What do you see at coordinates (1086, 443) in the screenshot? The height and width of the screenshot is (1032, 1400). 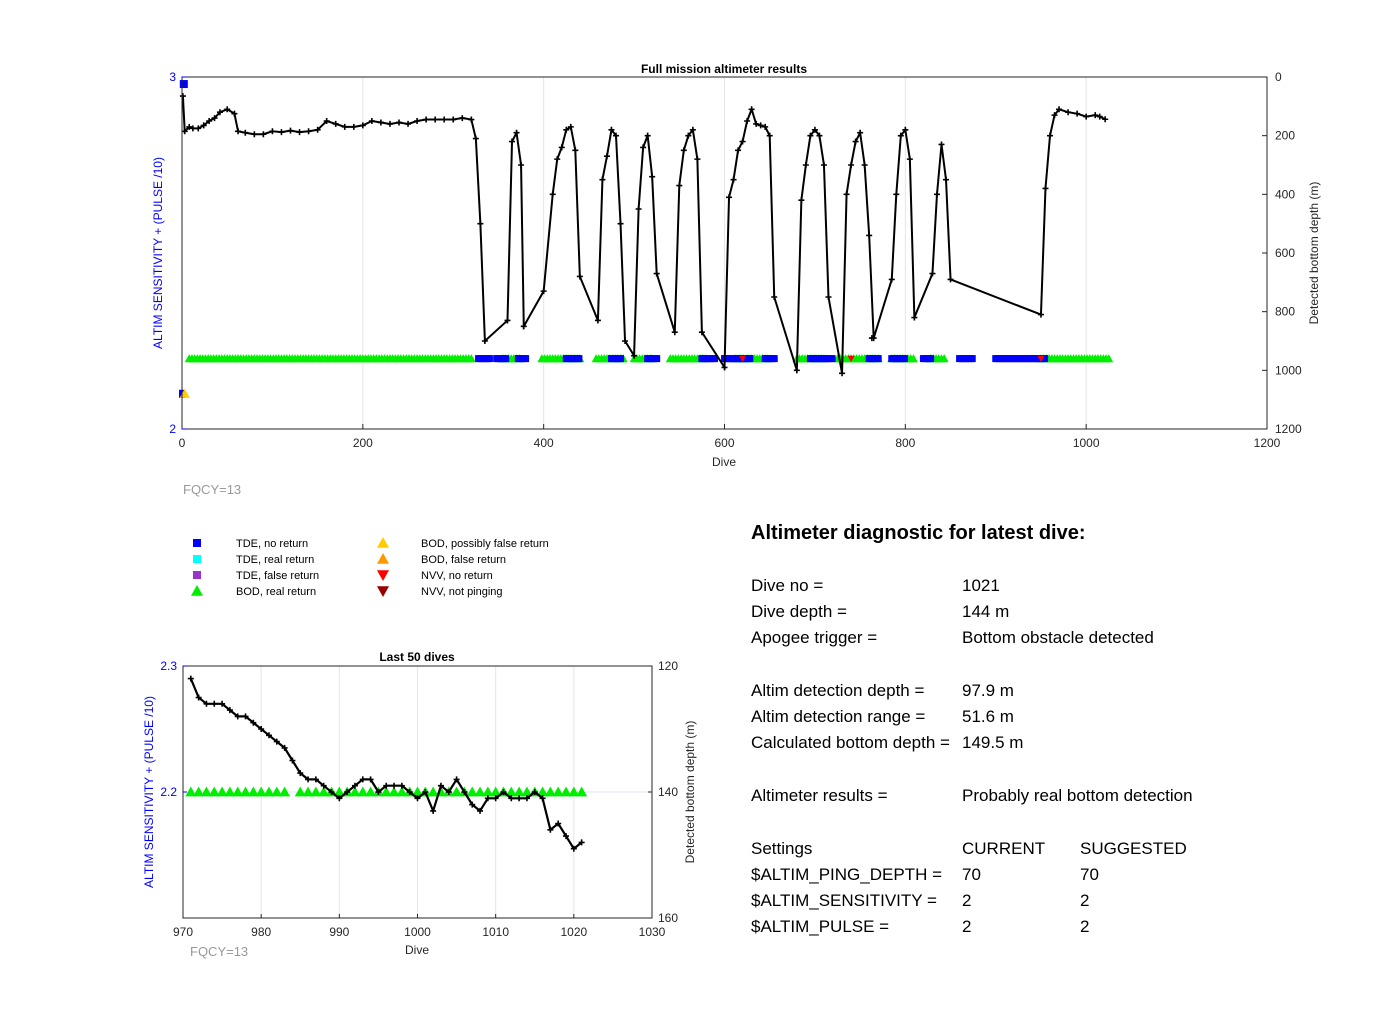 I see `top-x-tick-label: 1000` at bounding box center [1086, 443].